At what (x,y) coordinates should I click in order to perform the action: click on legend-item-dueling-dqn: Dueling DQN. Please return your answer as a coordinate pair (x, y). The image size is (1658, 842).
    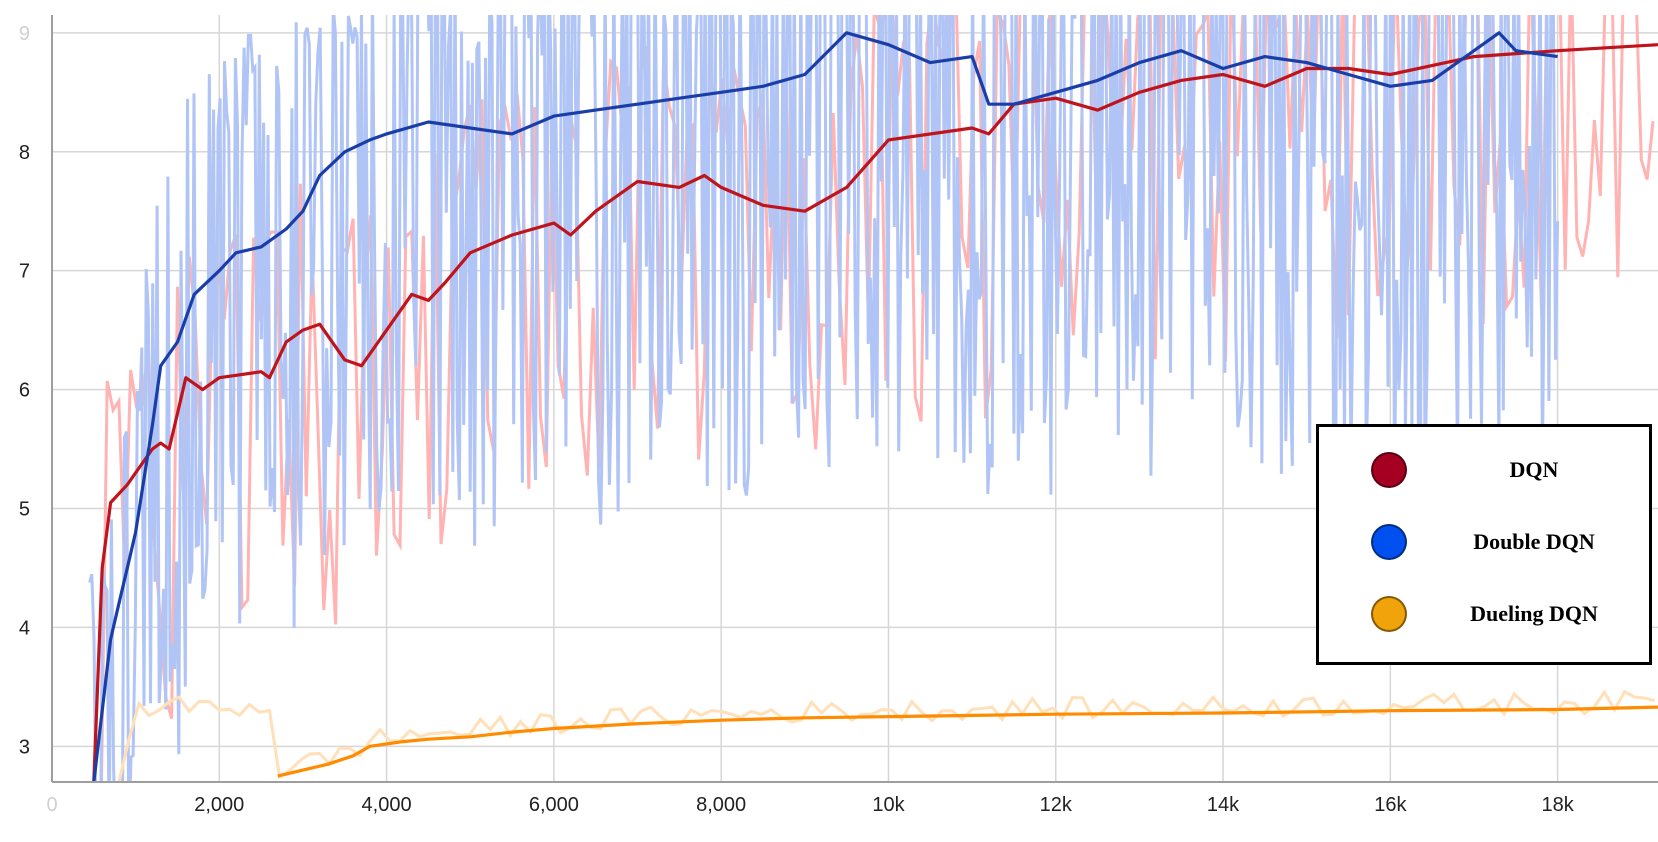
    Looking at the image, I should click on (1484, 615).